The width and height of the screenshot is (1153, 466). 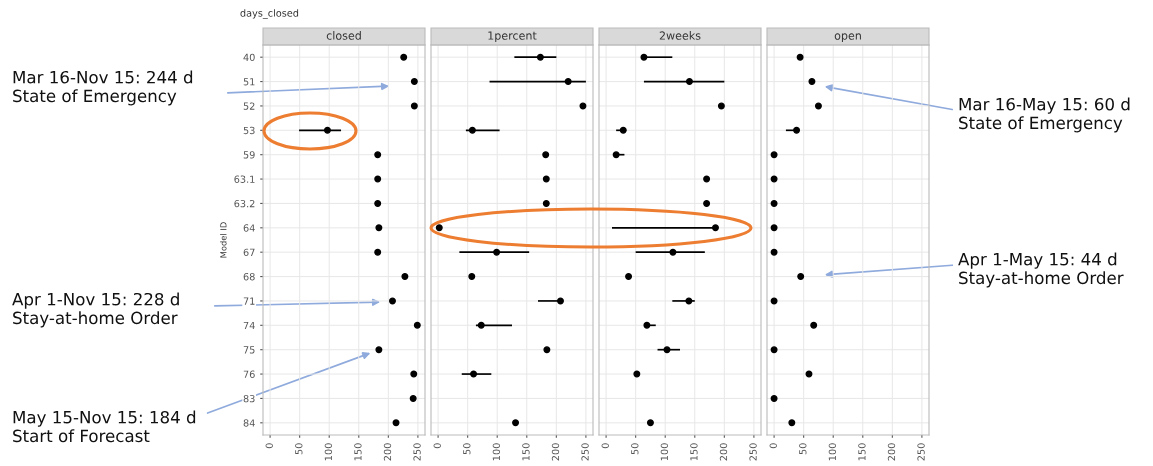 I want to click on y-tick-label: 71, so click(x=249, y=301).